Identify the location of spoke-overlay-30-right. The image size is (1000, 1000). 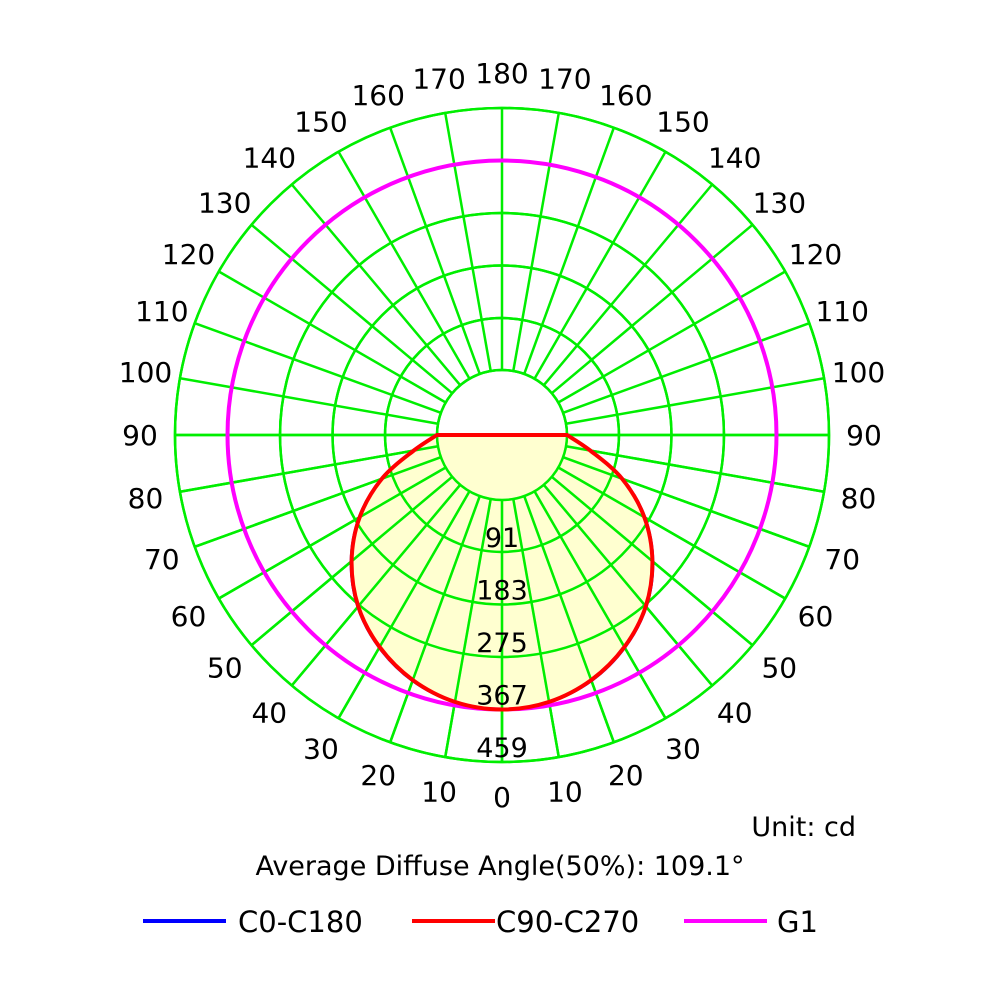
(600, 604).